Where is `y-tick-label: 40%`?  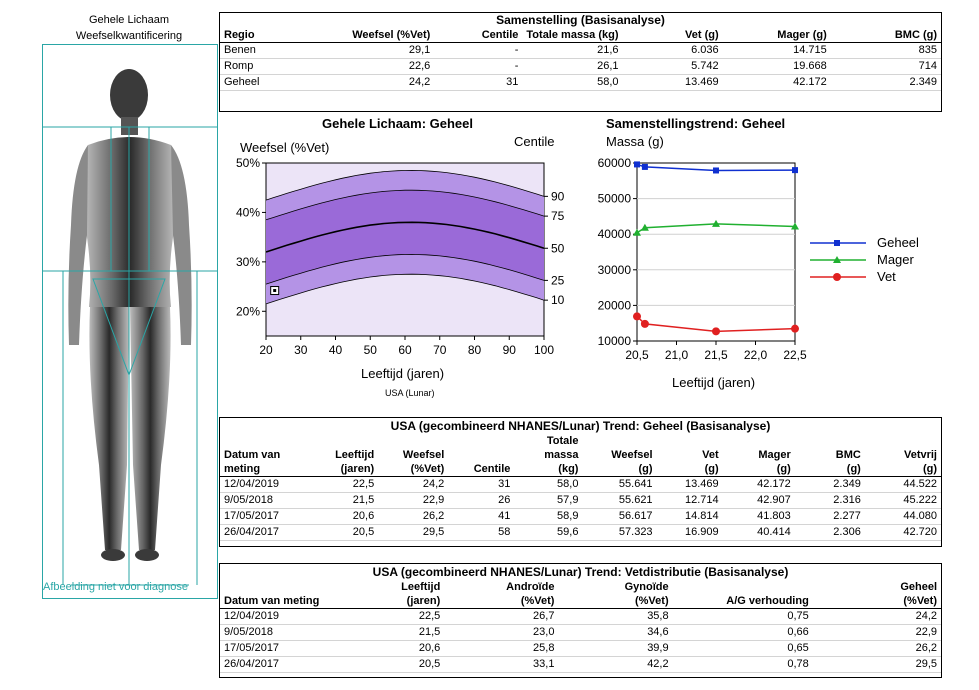
y-tick-label: 40% is located at coordinates (248, 212).